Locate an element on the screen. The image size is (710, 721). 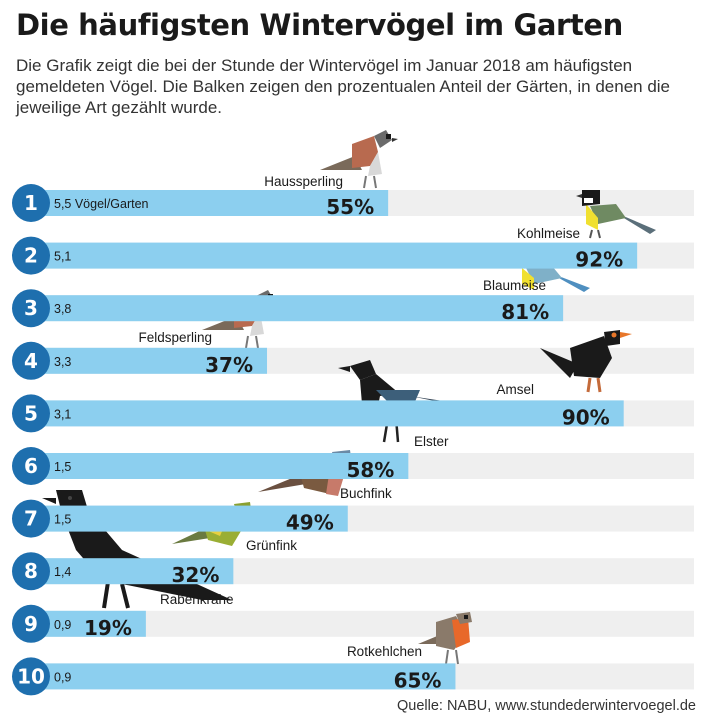
category-label: Haussperling is located at coordinates (303, 181).